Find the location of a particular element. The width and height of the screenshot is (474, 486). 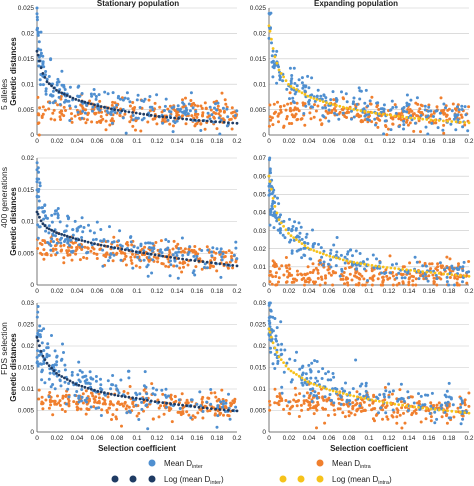

y-tick-label: 0 is located at coordinates (32, 285).